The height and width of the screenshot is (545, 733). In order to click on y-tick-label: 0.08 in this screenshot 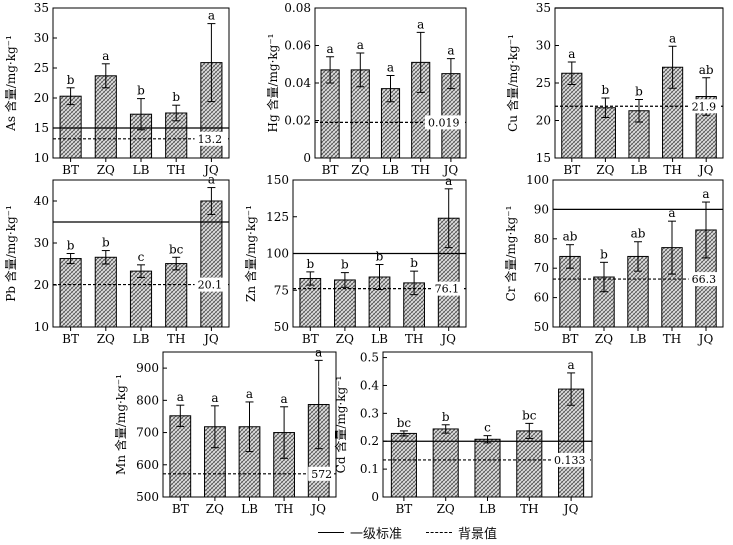, I will do `click(297, 8)`.